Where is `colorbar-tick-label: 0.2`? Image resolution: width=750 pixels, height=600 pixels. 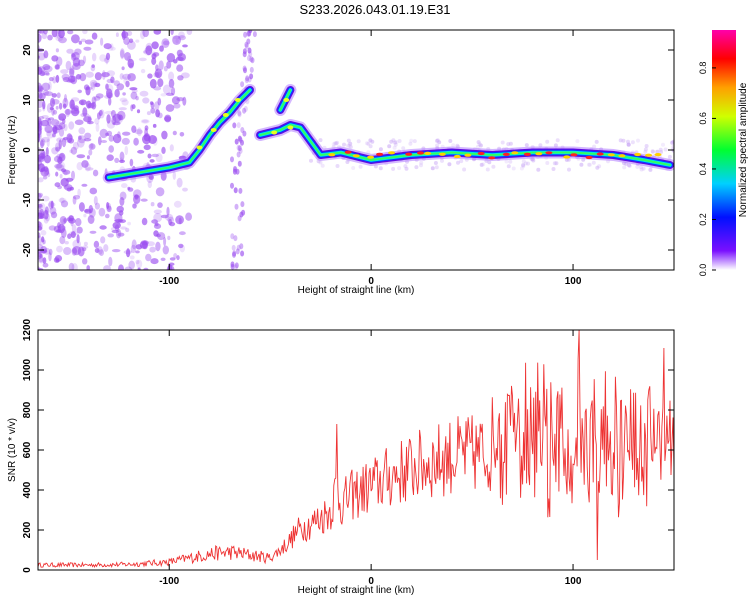 colorbar-tick-label: 0.2 is located at coordinates (703, 219).